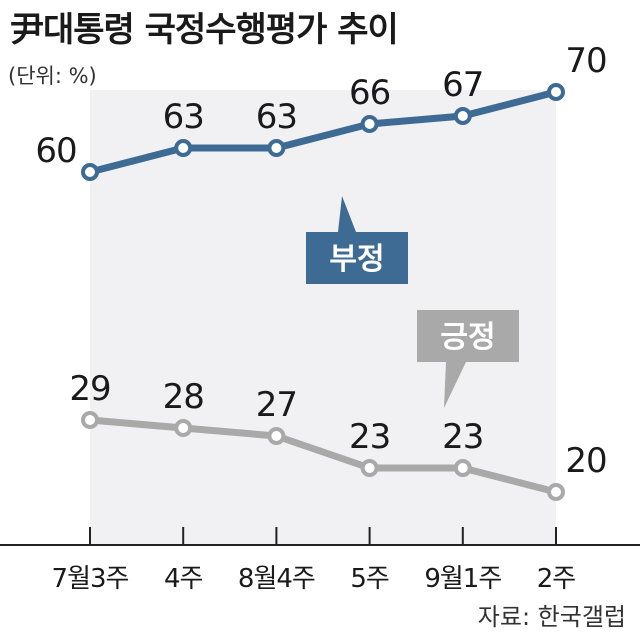 The width and height of the screenshot is (640, 634). Describe the element at coordinates (90, 579) in the screenshot. I see `x-tick-label: 7월3주` at that location.